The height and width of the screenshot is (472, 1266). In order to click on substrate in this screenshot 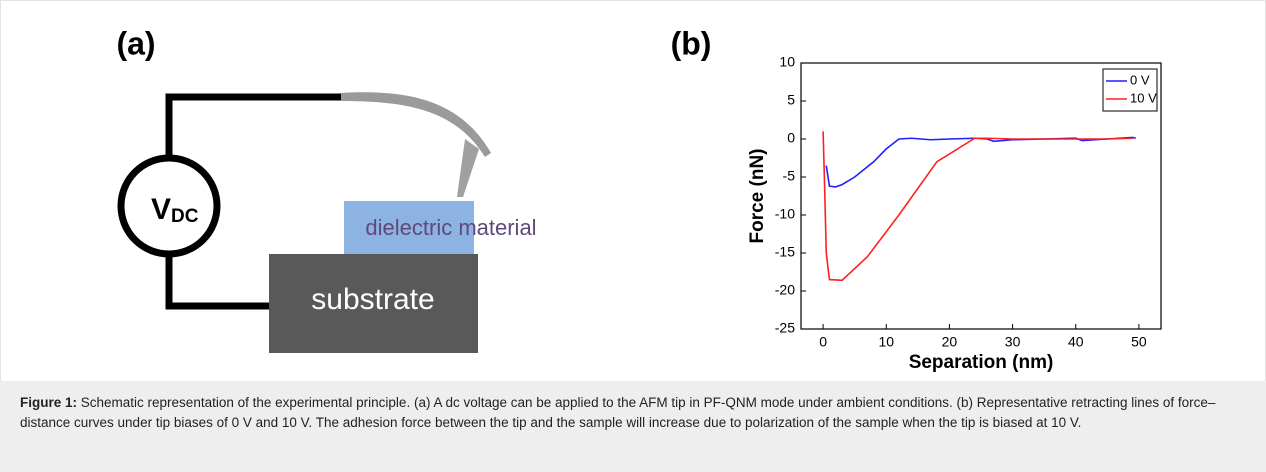, I will do `click(373, 303)`.